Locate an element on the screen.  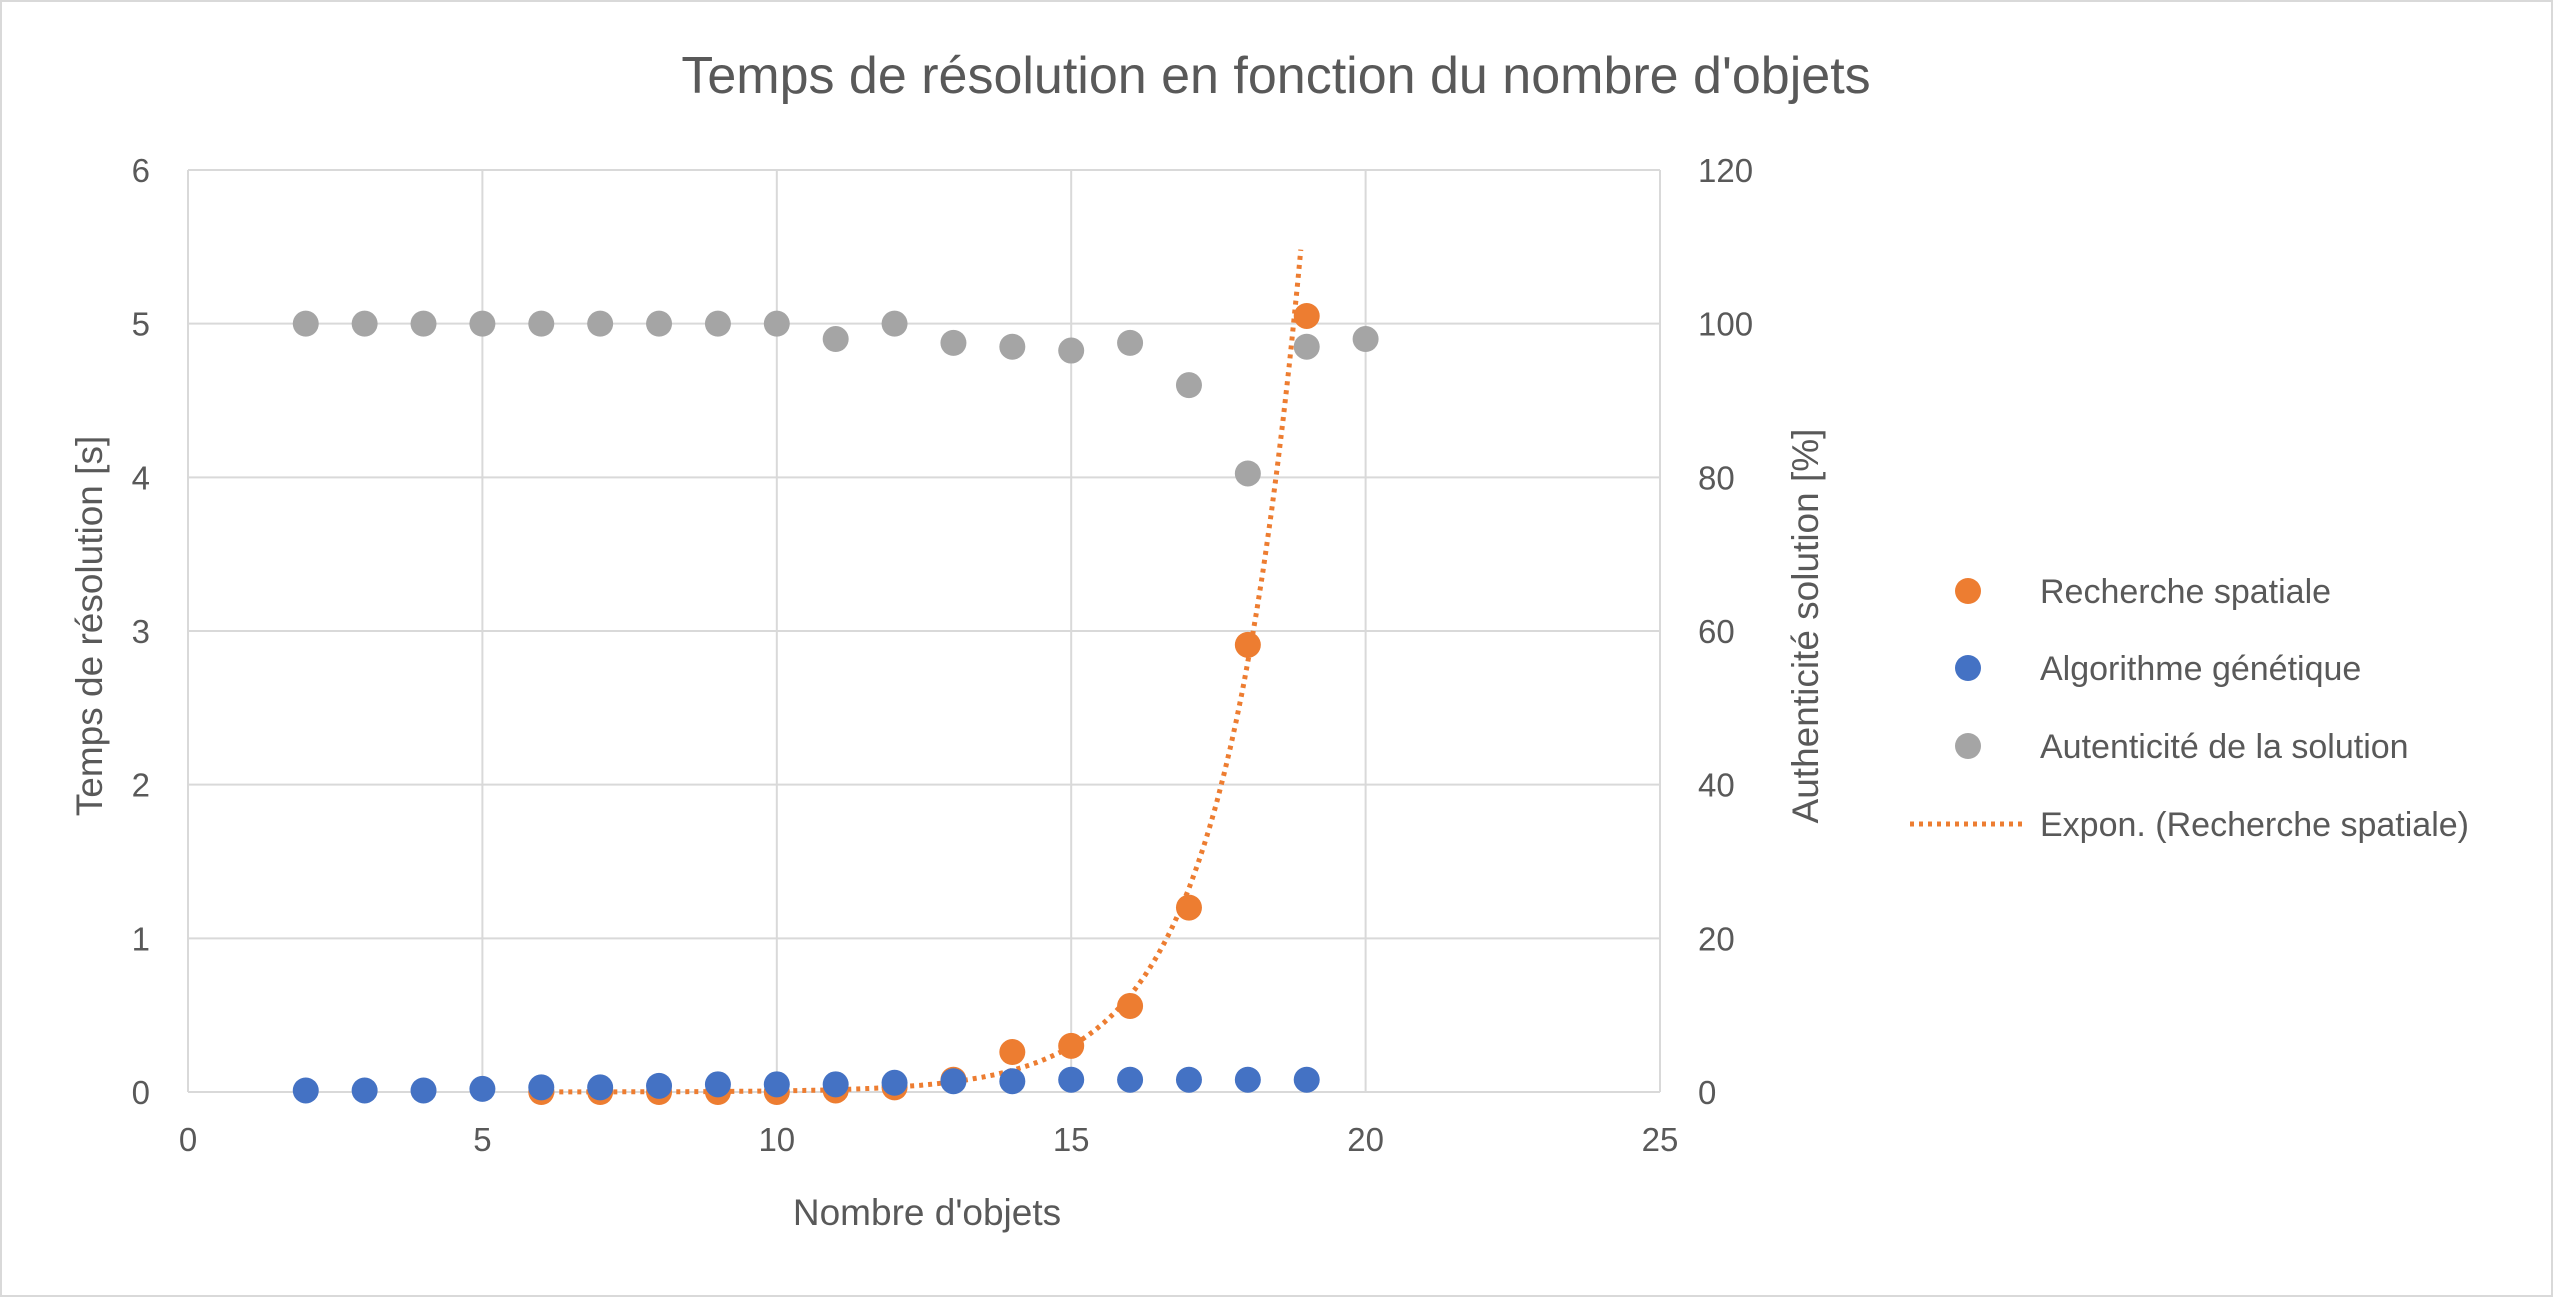
x-tick-label: 20 is located at coordinates (1365, 1139).